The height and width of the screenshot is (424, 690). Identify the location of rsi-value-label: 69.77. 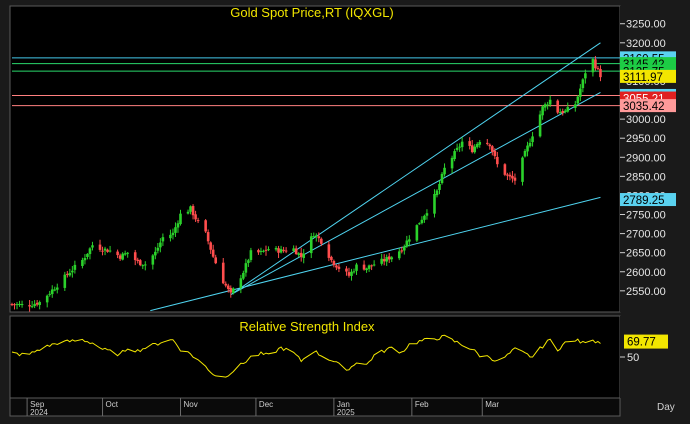
(641, 343).